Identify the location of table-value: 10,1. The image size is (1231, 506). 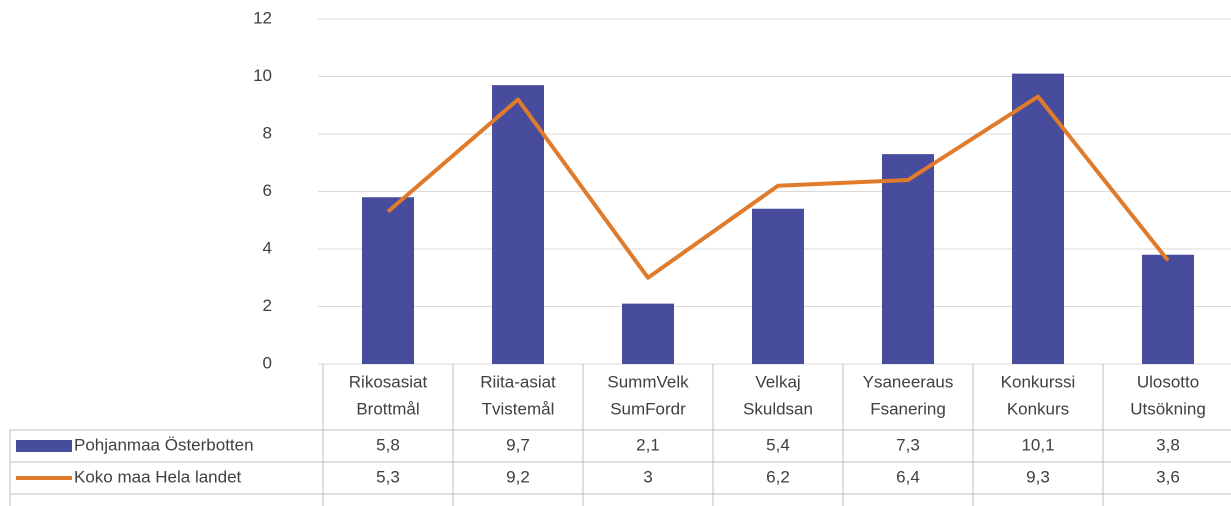
(1037, 444).